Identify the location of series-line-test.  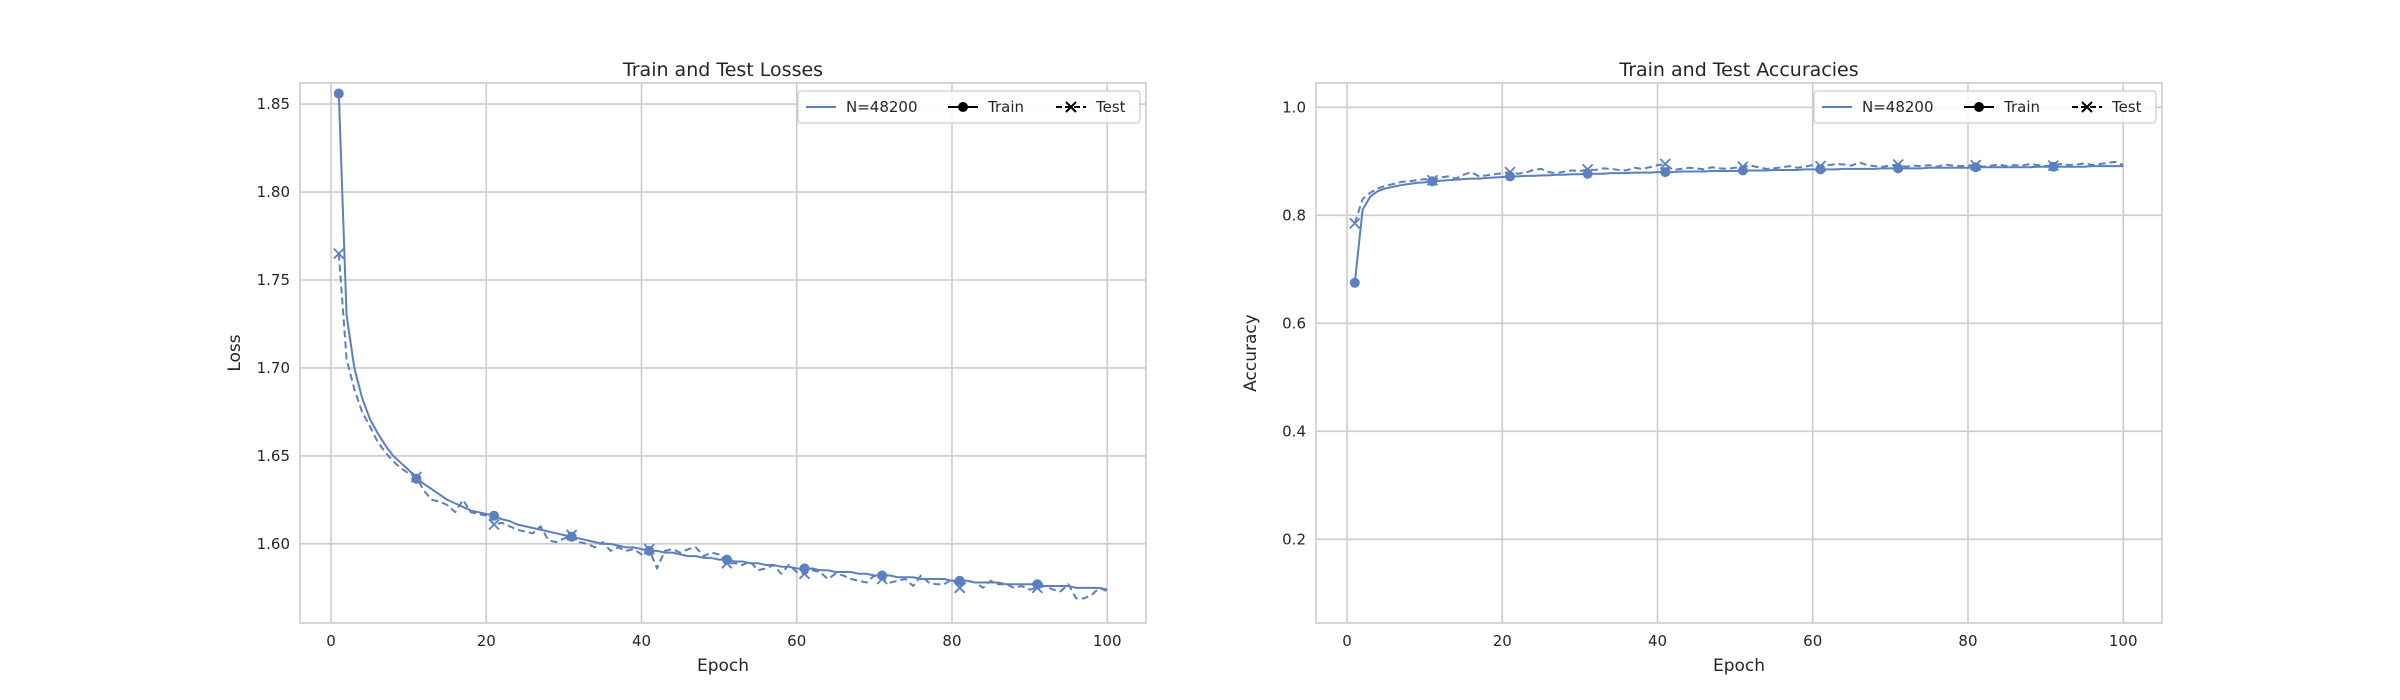
(1738, 192).